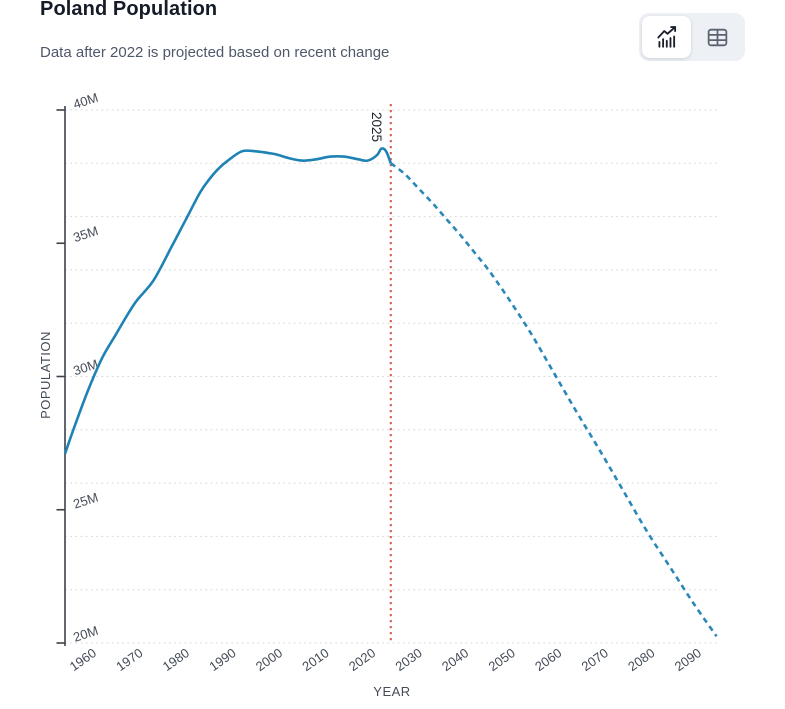  Describe the element at coordinates (83, 659) in the screenshot. I see `x-tick-label: 1960` at that location.